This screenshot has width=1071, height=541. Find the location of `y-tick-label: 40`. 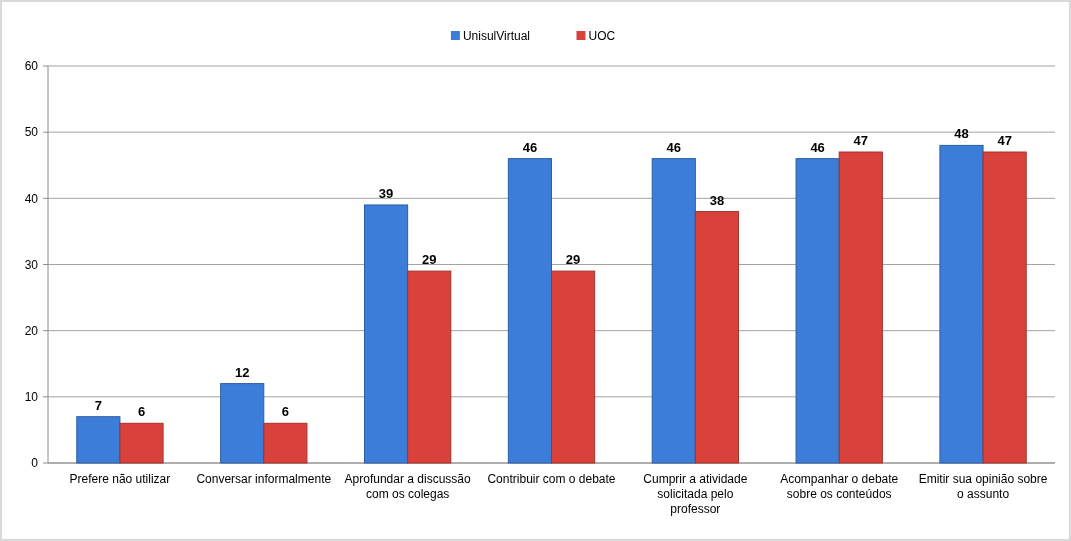

y-tick-label: 40 is located at coordinates (31, 198).